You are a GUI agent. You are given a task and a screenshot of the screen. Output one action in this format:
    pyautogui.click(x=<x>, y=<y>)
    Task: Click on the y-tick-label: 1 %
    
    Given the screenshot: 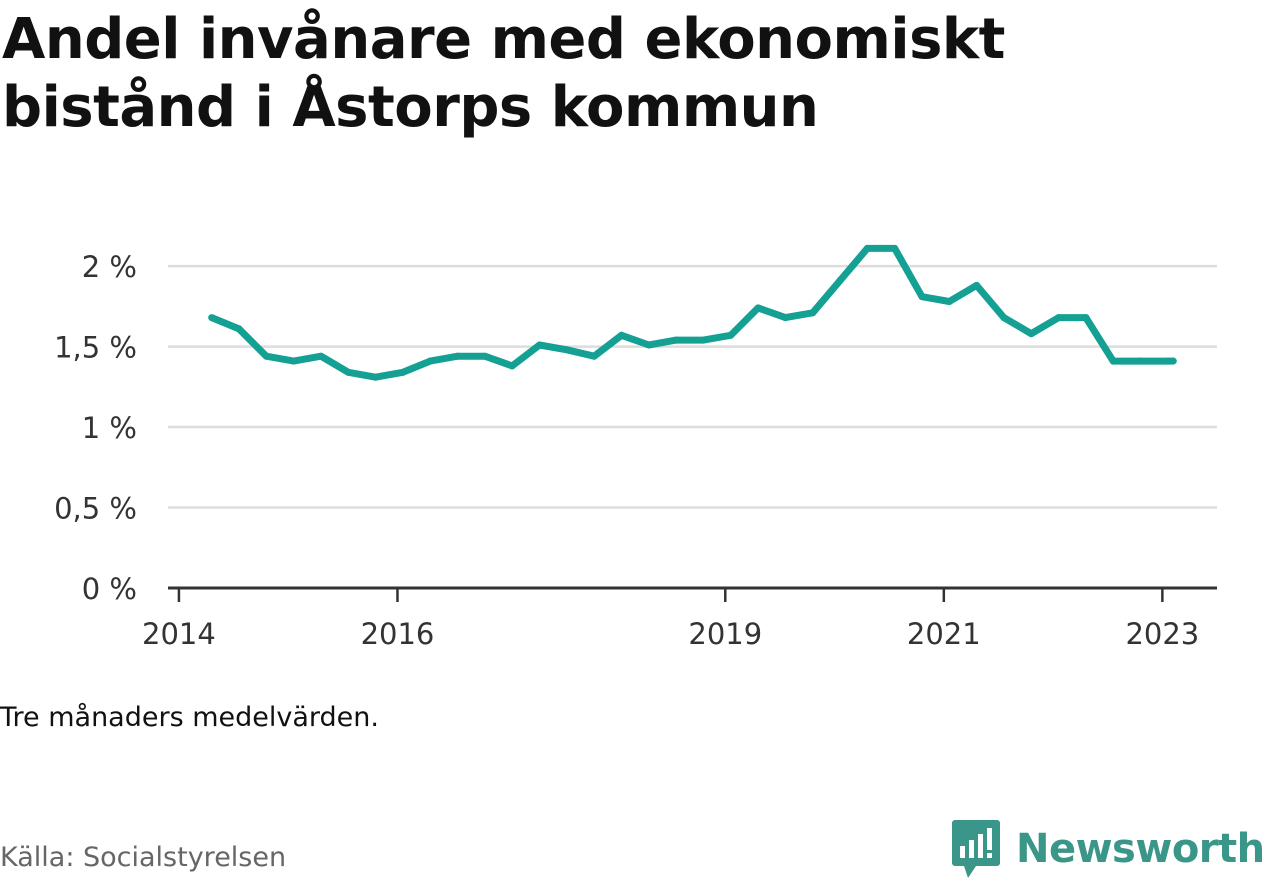 What is the action you would take?
    pyautogui.click(x=109, y=428)
    